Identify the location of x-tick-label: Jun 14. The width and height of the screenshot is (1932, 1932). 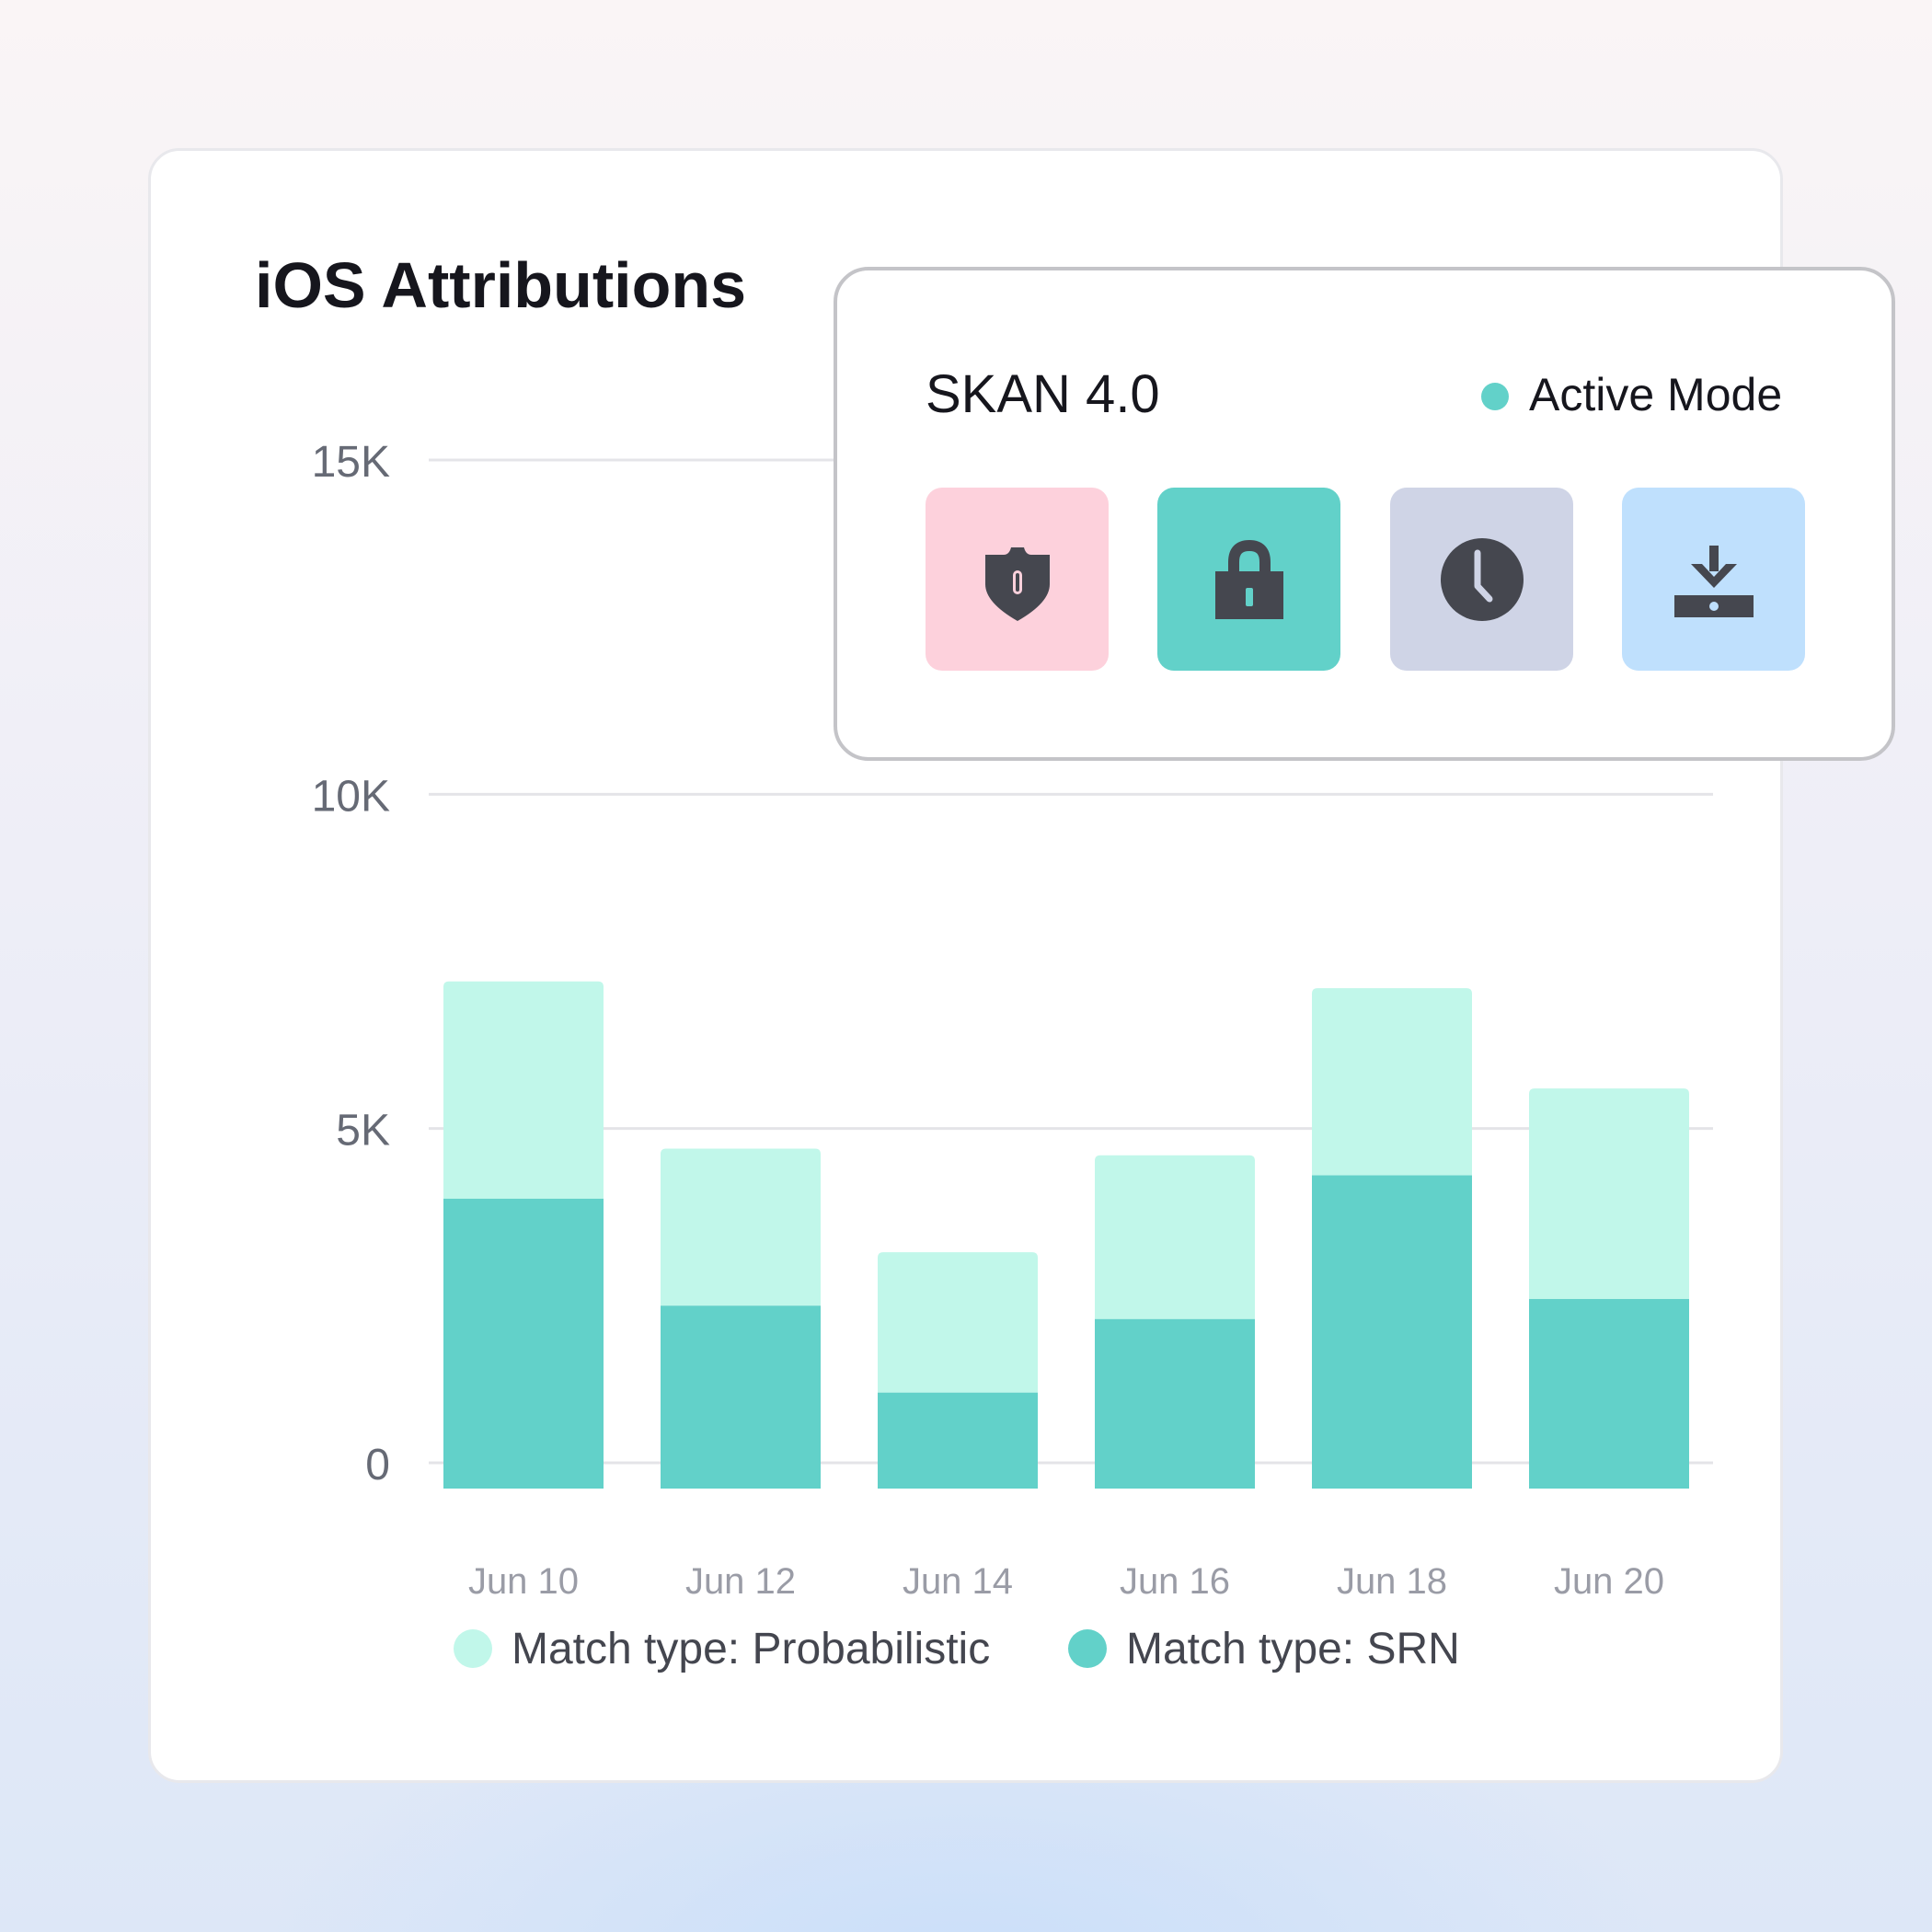
(958, 1581).